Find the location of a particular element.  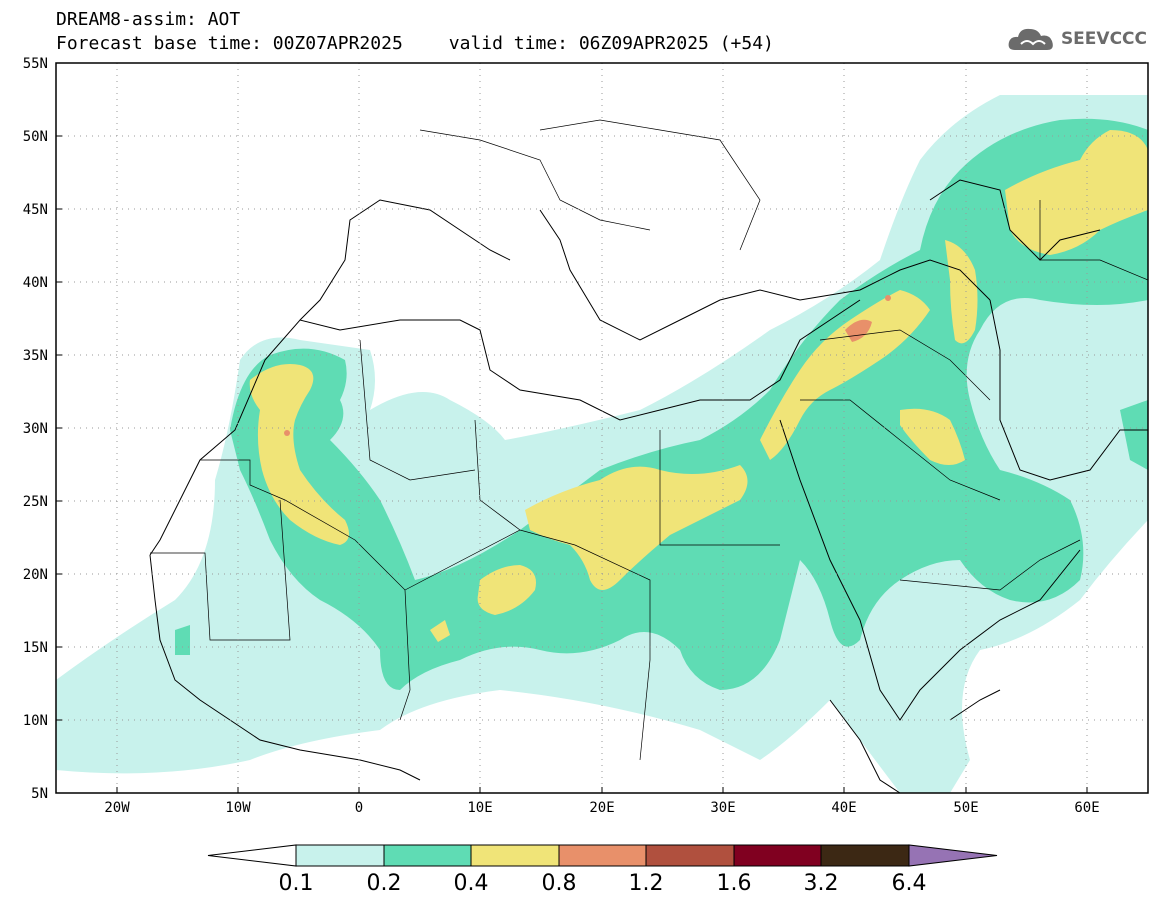

lon-label: 40E is located at coordinates (843, 808).